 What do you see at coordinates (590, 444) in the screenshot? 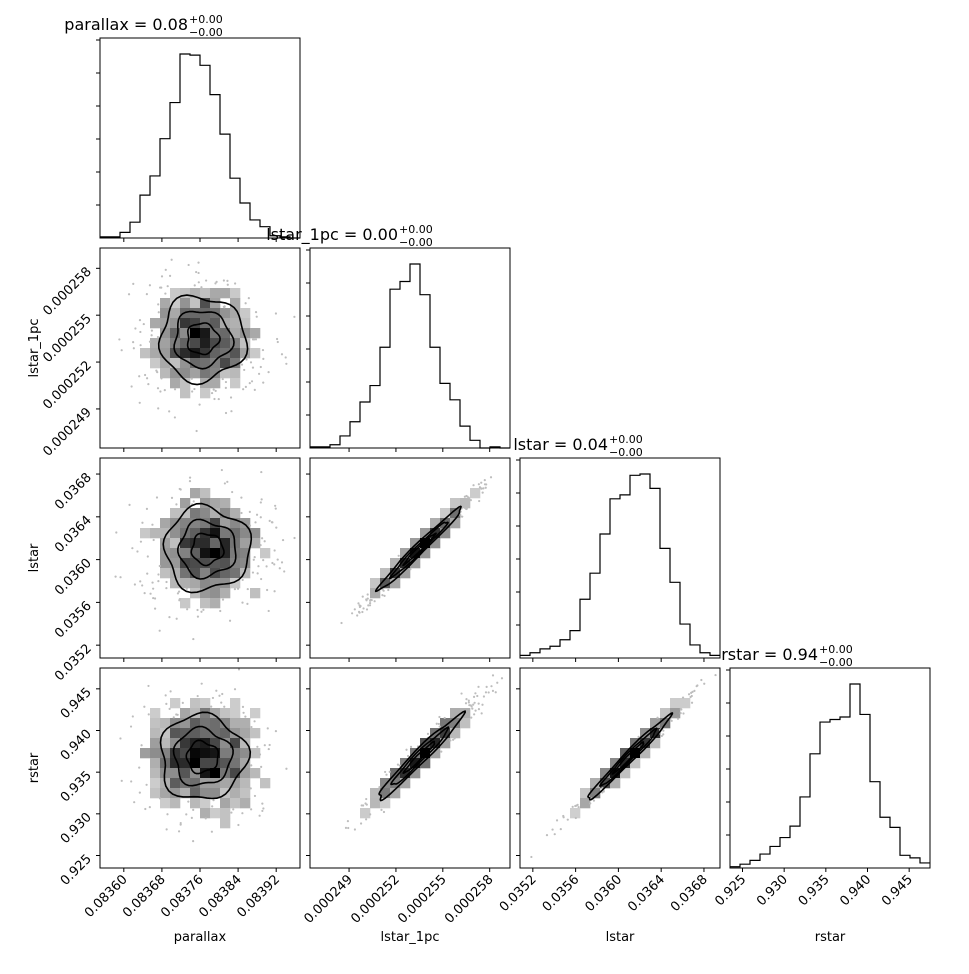
I see `title-median: 0.04` at bounding box center [590, 444].